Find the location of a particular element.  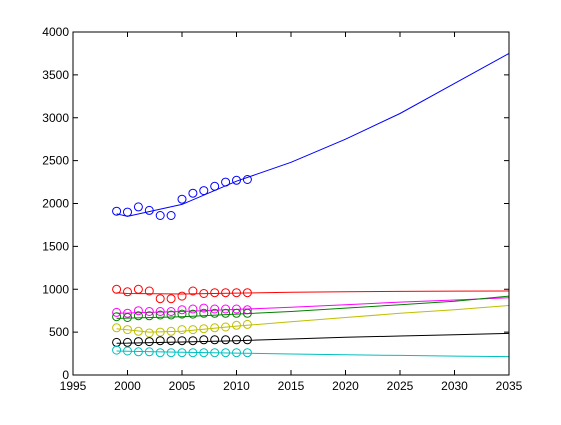

x-tick-label: 2015 is located at coordinates (291, 386).